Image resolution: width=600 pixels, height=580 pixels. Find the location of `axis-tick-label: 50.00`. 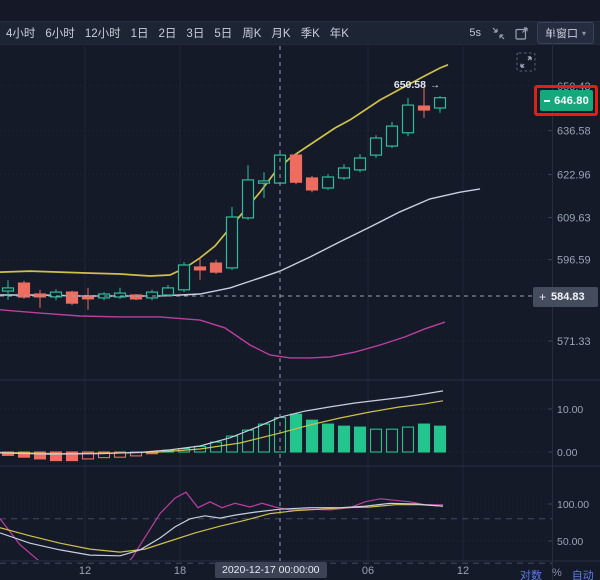

axis-tick-label: 50.00 is located at coordinates (570, 542).